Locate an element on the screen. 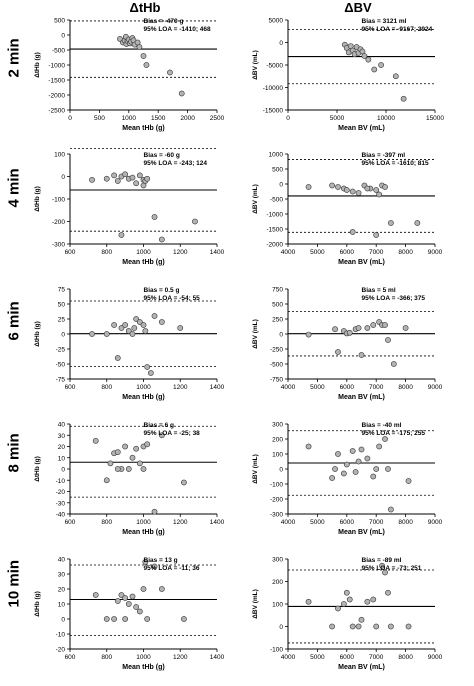  y-tick-label: 1000 is located at coordinates (276, 155).